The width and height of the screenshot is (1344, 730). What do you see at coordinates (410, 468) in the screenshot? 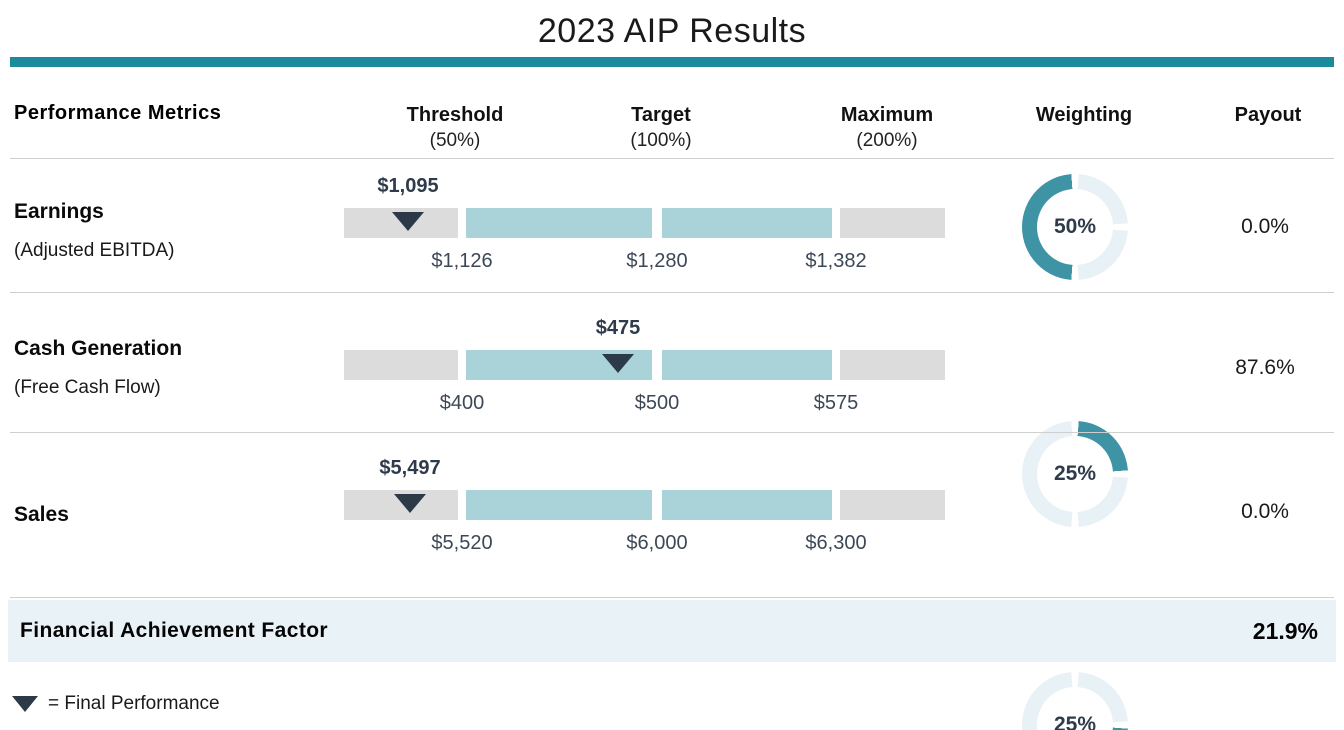
I see `final-performance-value: $5,497` at bounding box center [410, 468].